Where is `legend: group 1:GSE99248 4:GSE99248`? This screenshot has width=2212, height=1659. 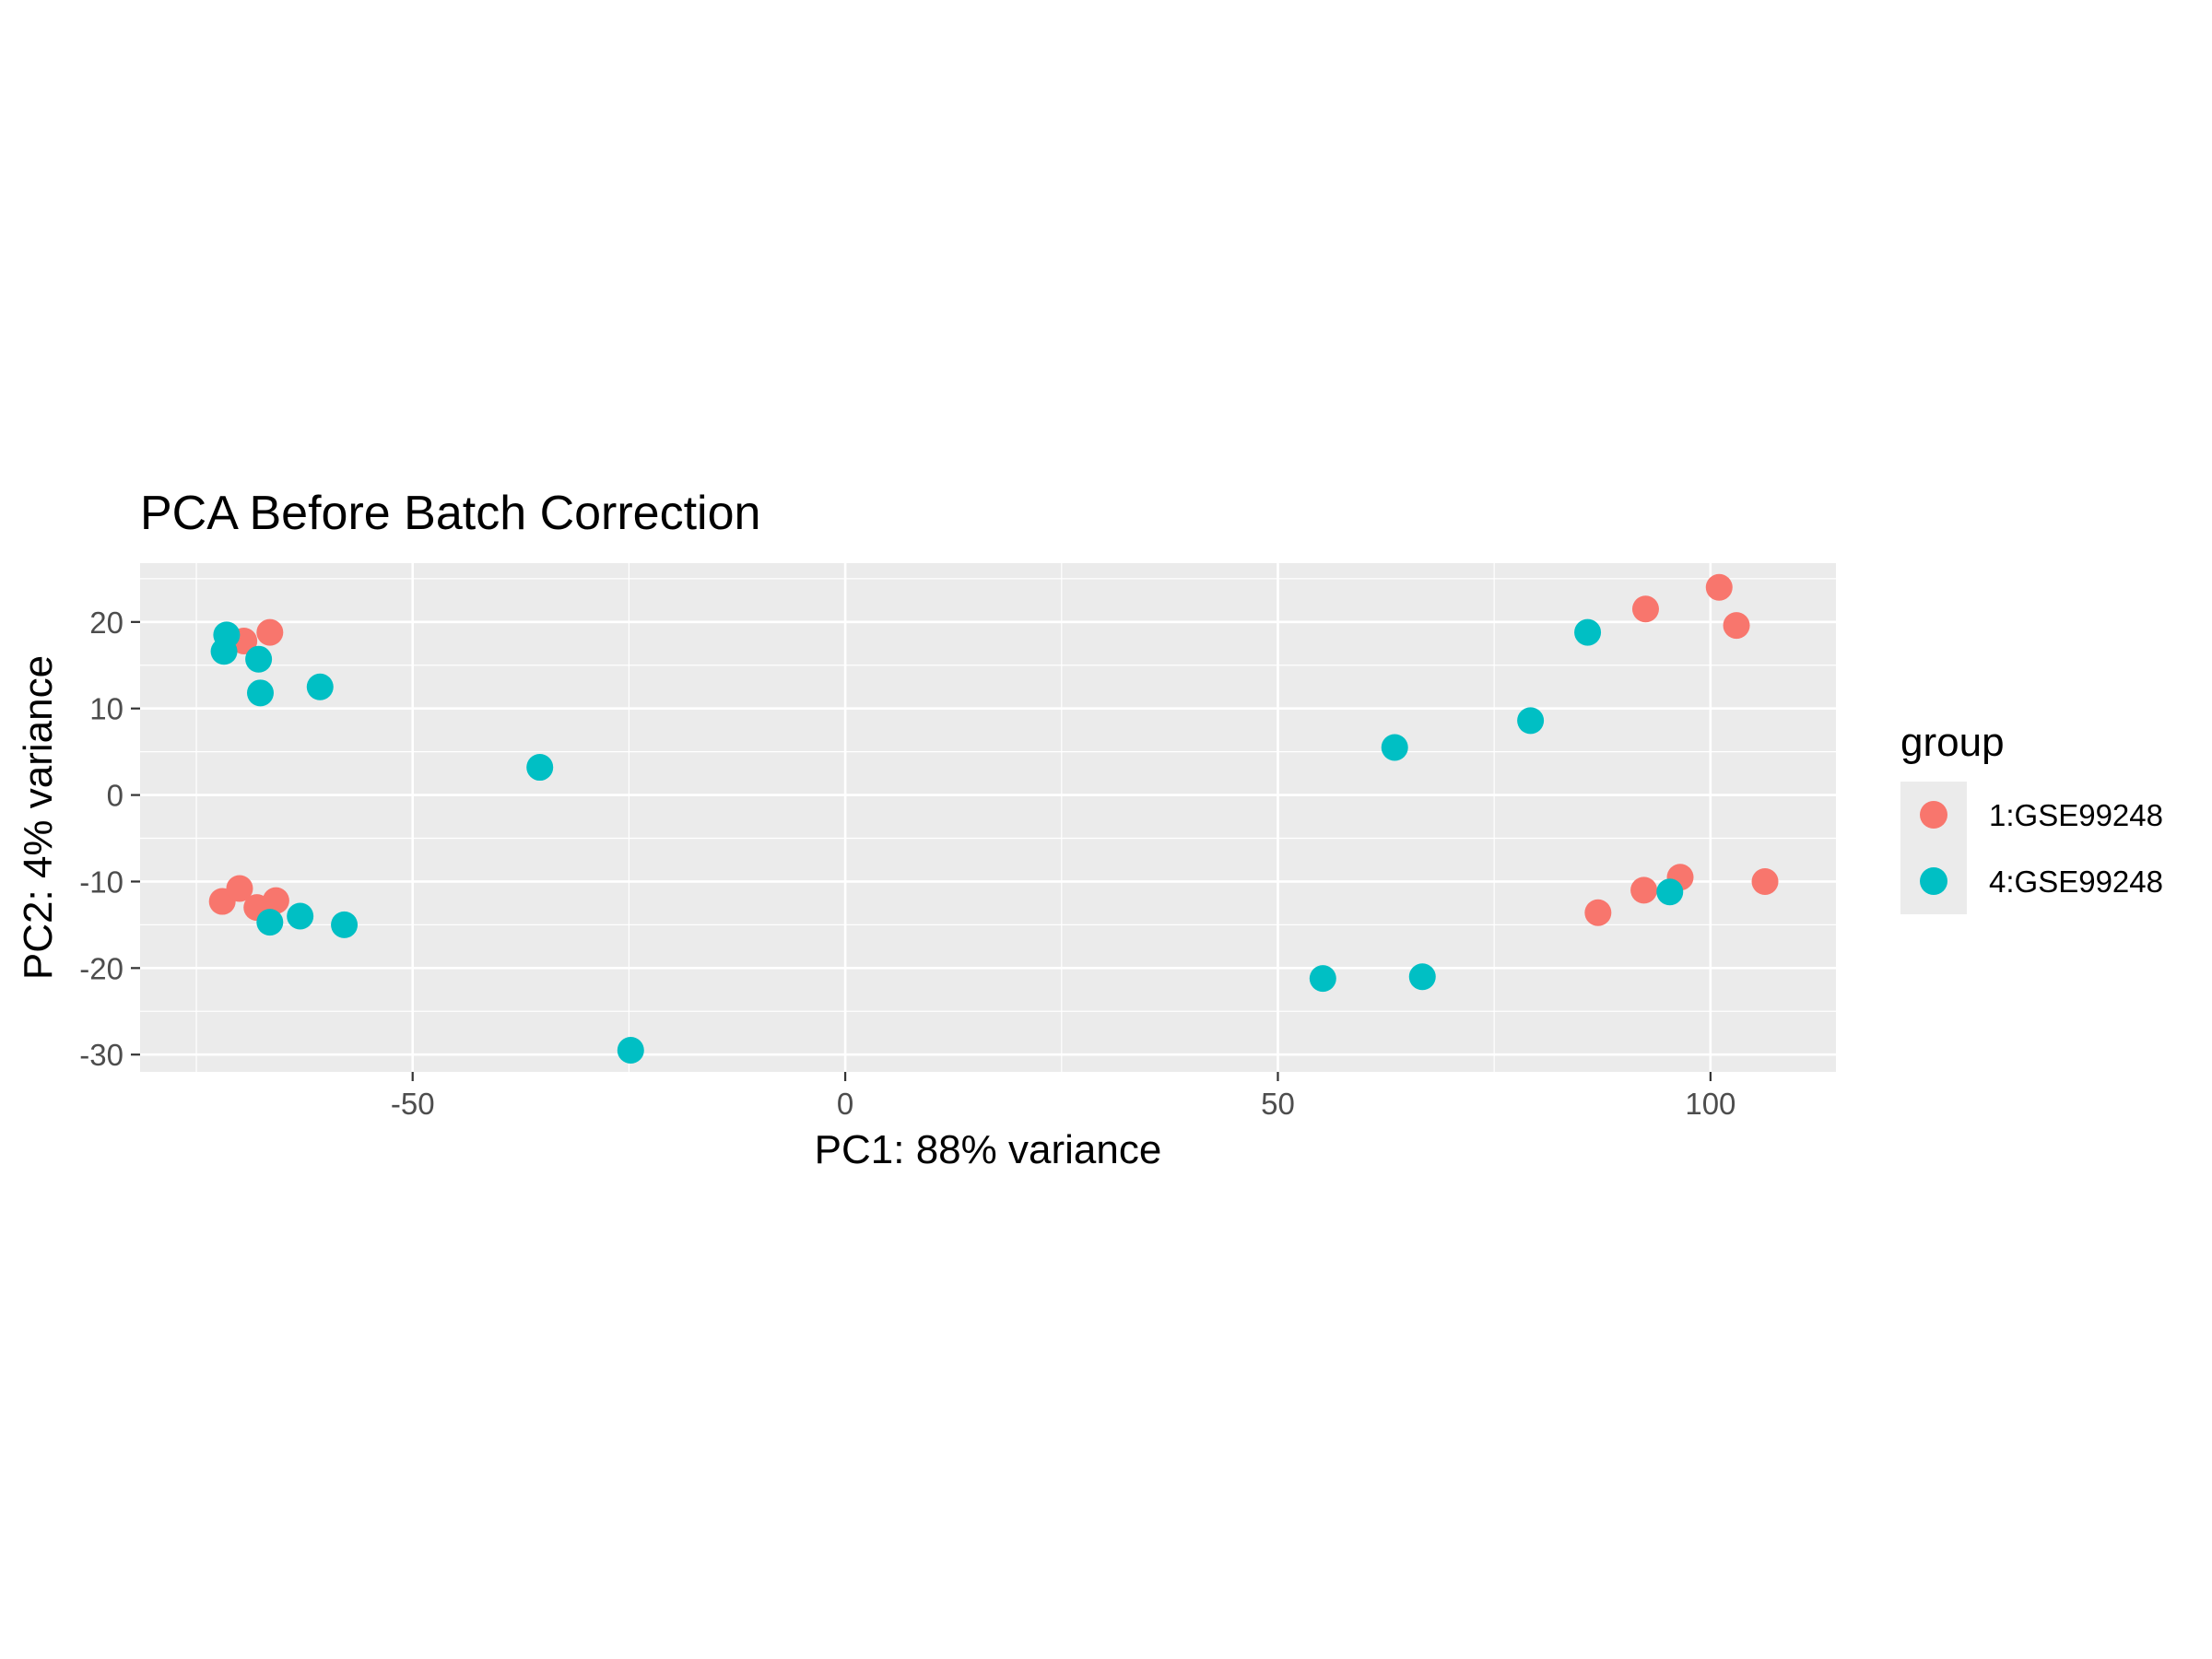
legend: group 1:GSE99248 4:GSE99248 is located at coordinates (2031, 817).